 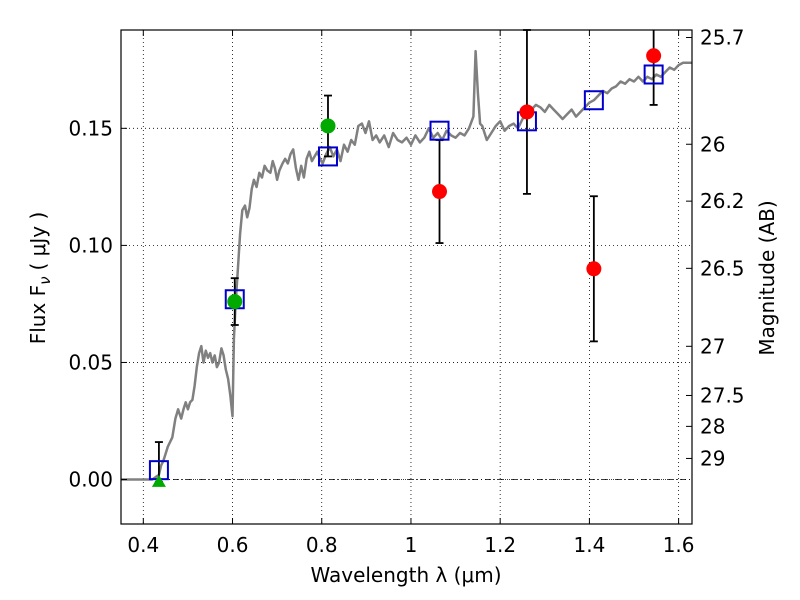 I want to click on x-tick-label: 1, so click(x=411, y=545).